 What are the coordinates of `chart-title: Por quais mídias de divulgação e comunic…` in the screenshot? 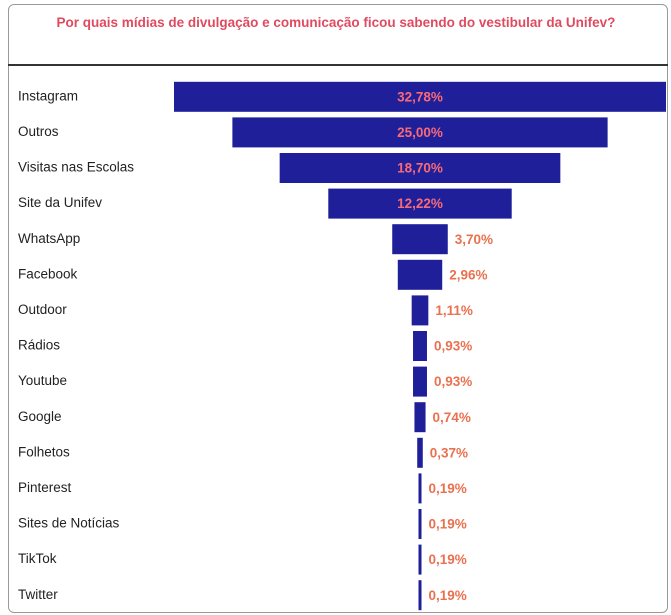 It's located at (336, 22).